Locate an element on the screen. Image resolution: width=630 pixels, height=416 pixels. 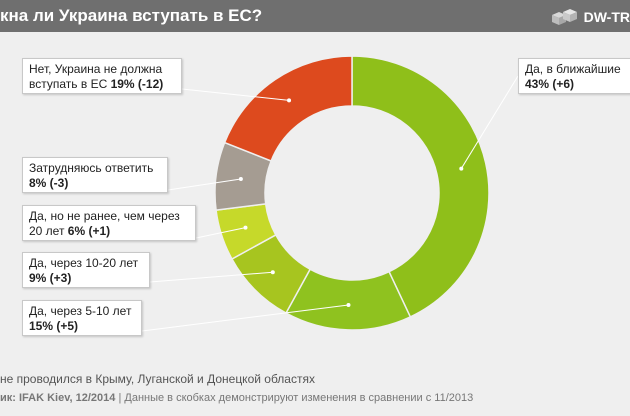
label-undecided: Затрудняюсь ответить 8% (-3) is located at coordinates (95, 175).